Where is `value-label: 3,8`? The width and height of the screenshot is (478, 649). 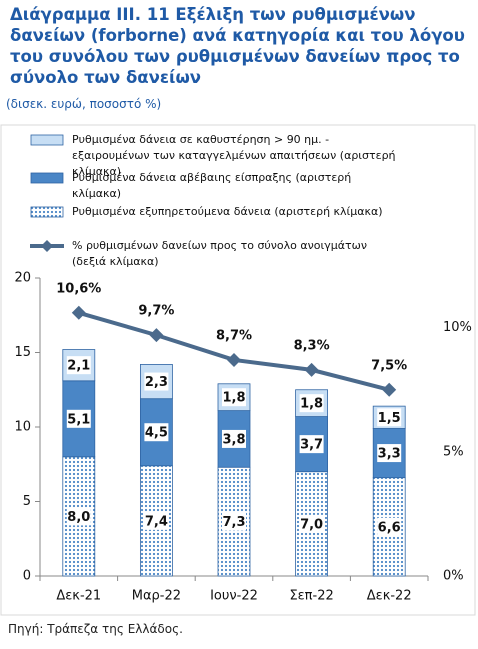 value-label: 3,8 is located at coordinates (233, 439).